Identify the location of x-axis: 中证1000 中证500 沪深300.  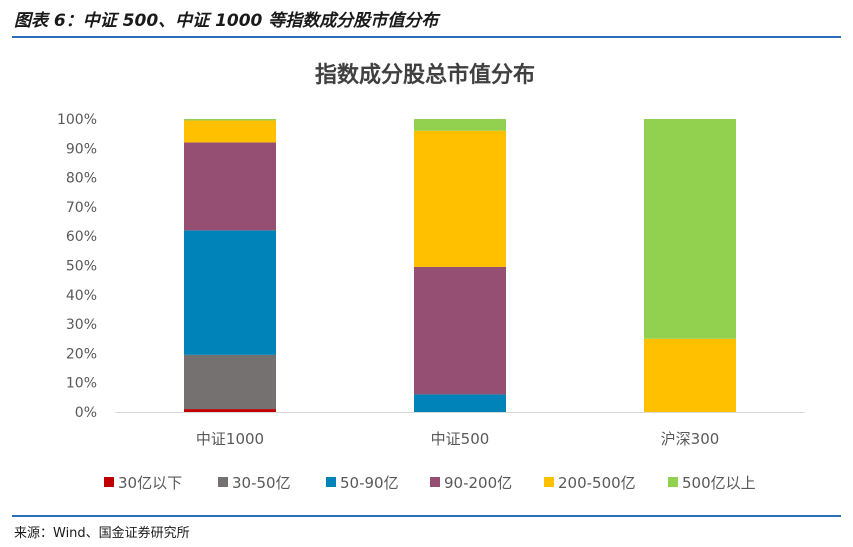
(457, 439).